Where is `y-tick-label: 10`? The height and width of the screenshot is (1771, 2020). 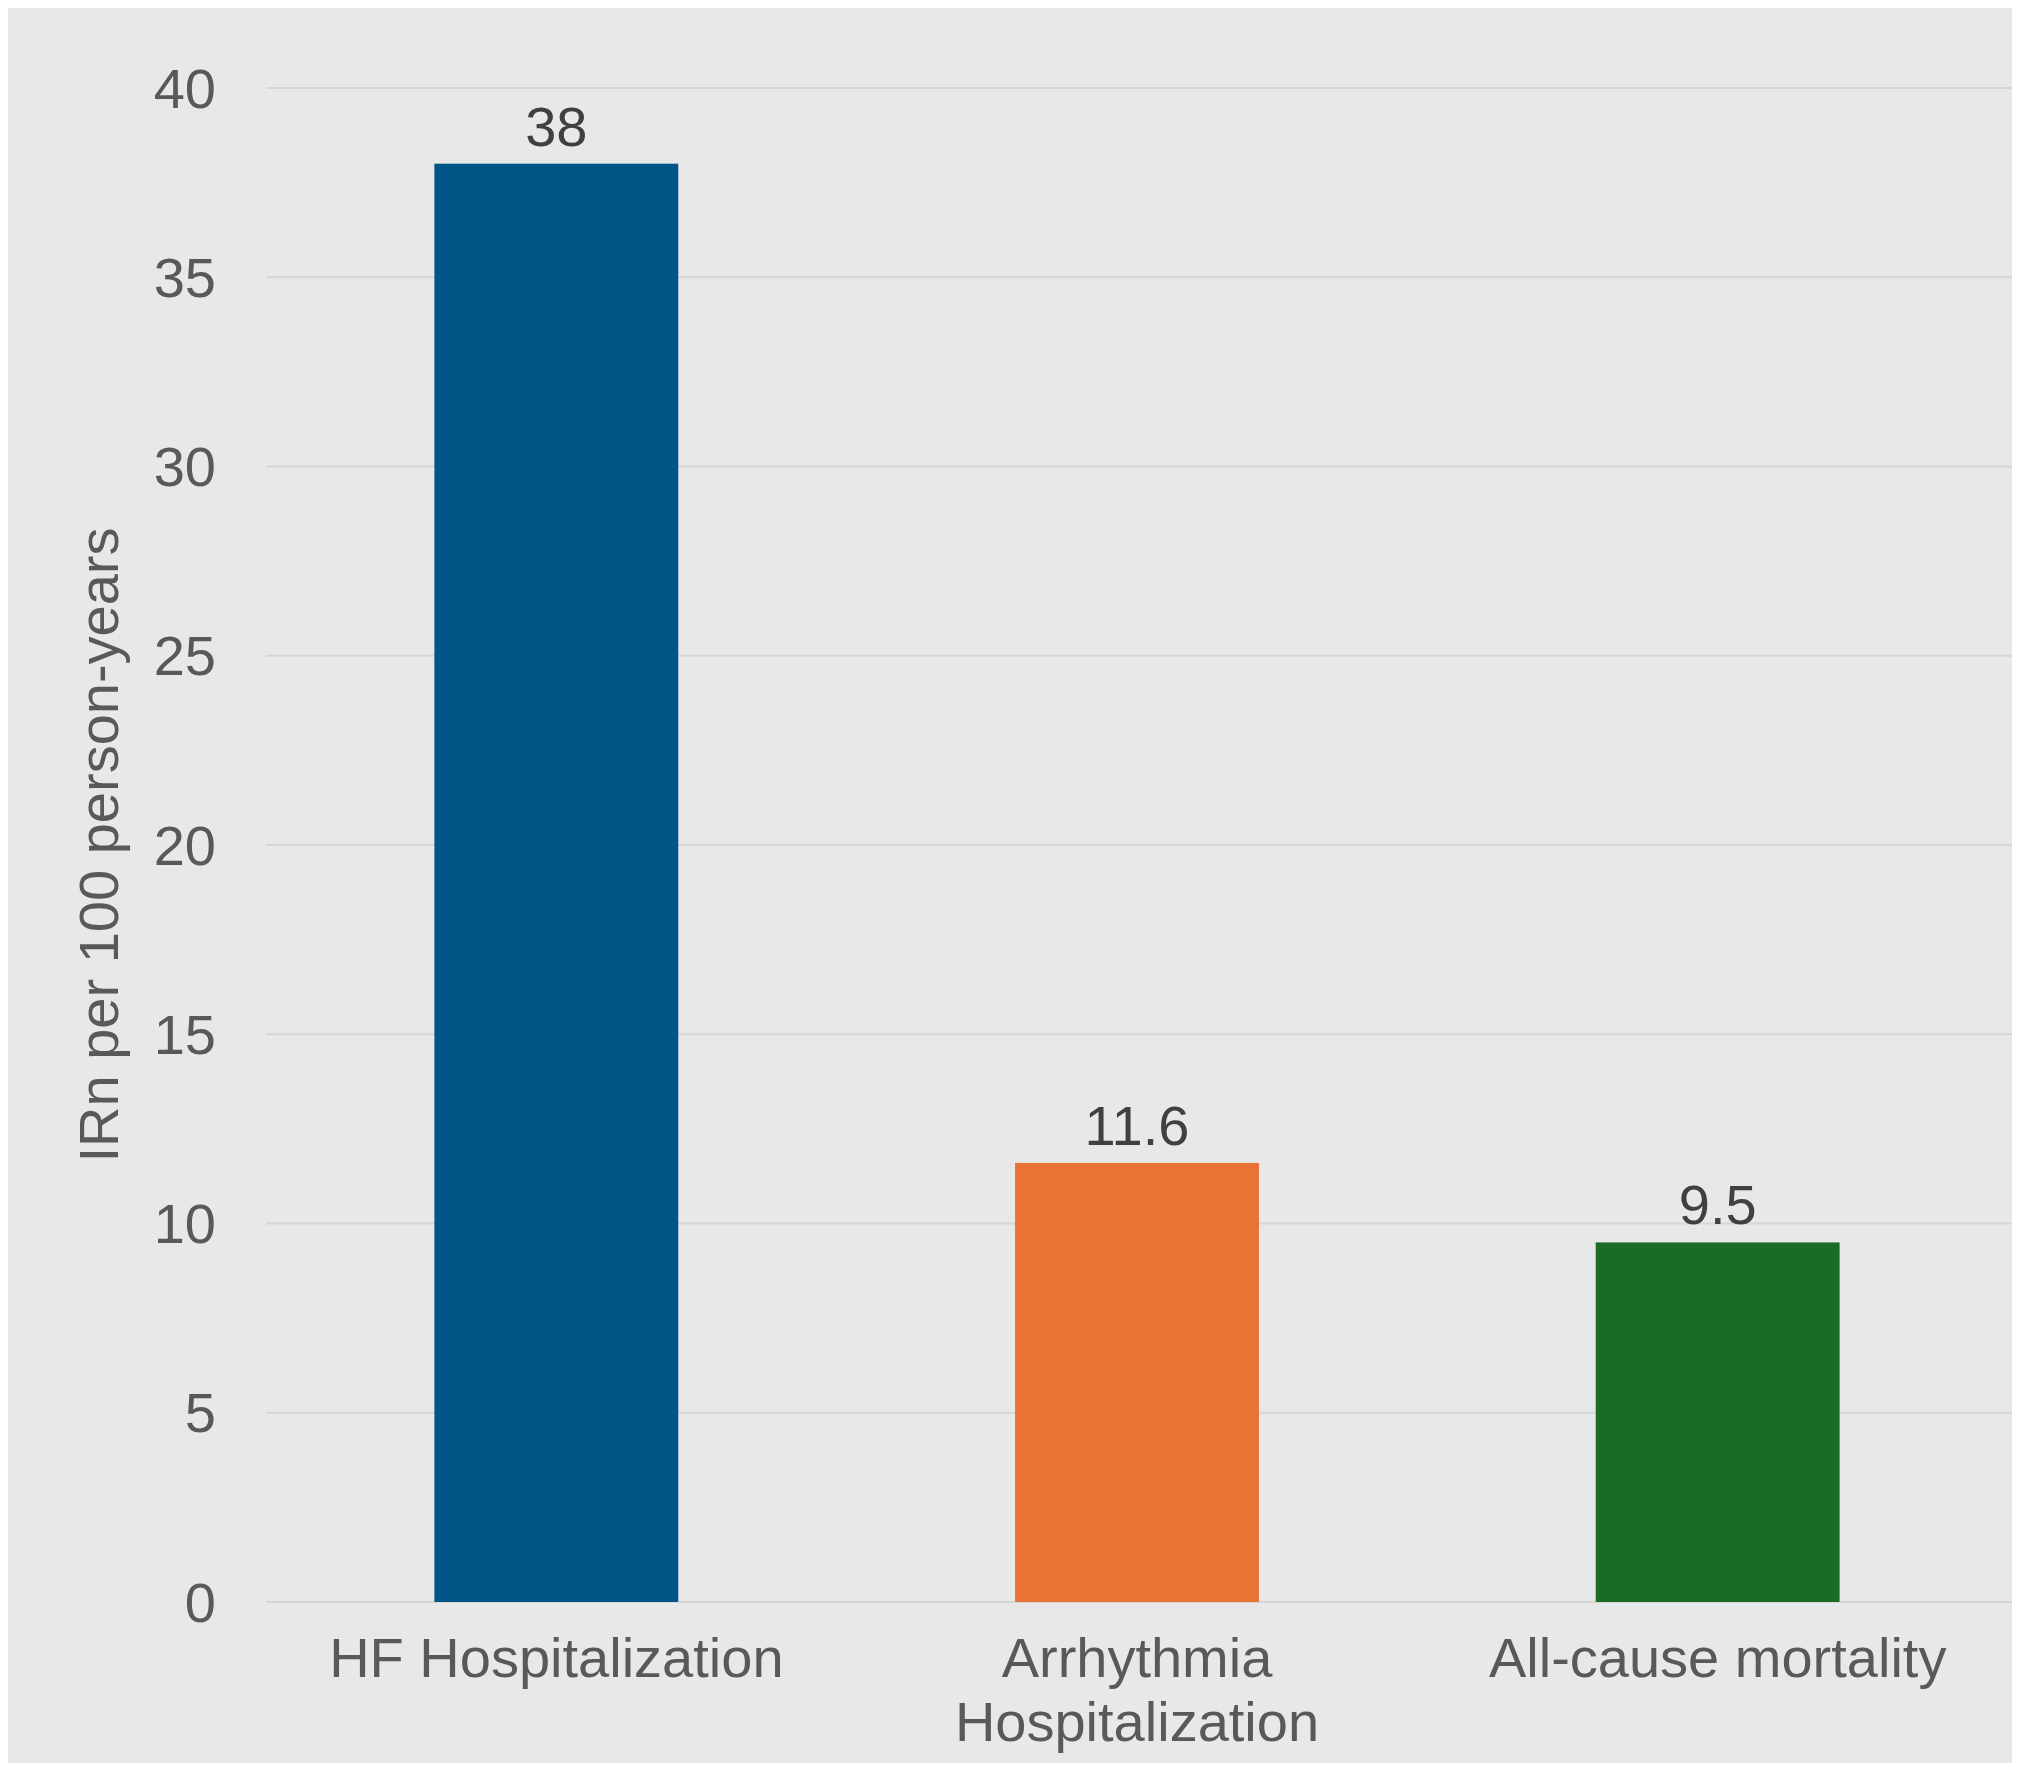 y-tick-label: 10 is located at coordinates (184, 1224).